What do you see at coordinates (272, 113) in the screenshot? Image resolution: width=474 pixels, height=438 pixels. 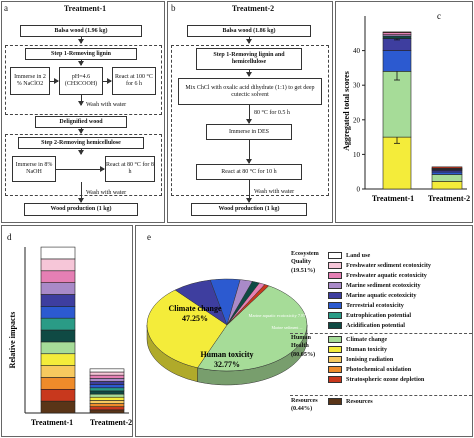 I see `b-heat-label: 80 °C for 0.5 h` at bounding box center [272, 113].